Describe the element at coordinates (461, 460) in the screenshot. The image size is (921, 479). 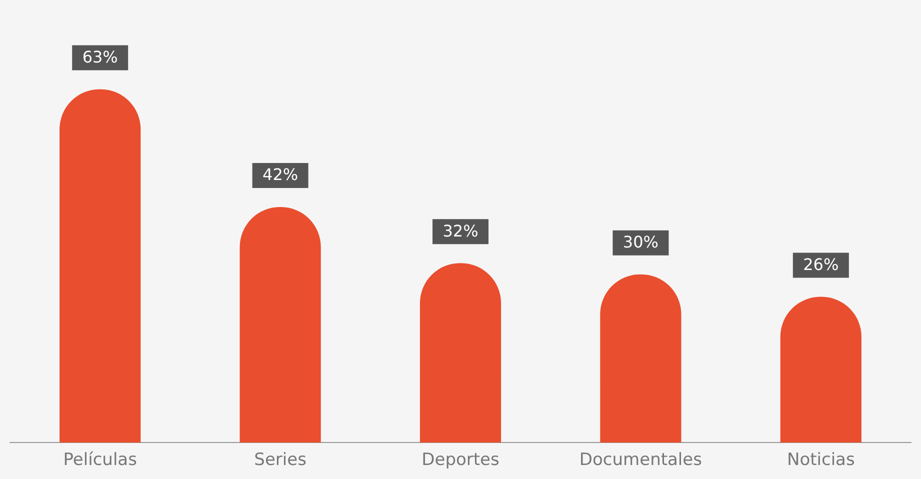
I see `x-tick-label: Deportes` at that location.